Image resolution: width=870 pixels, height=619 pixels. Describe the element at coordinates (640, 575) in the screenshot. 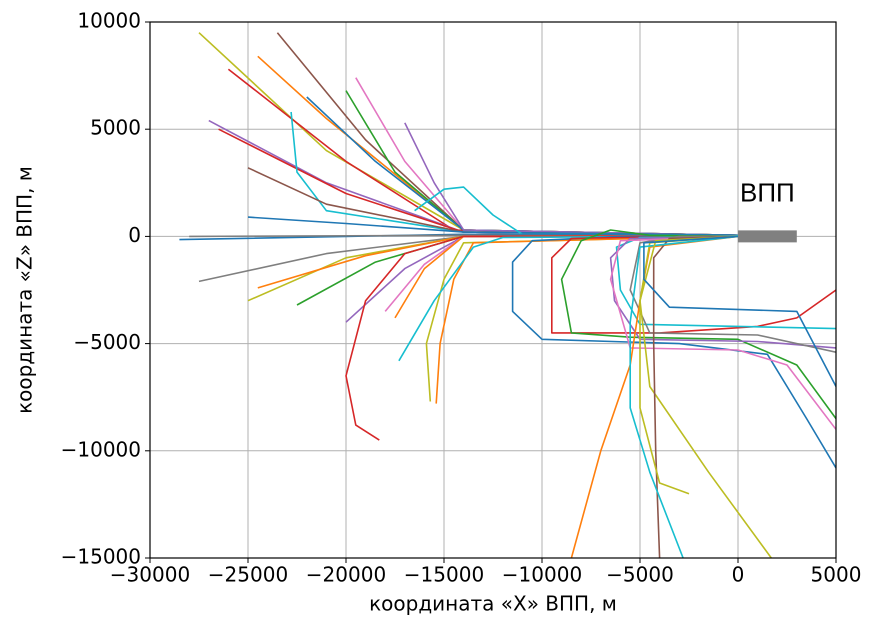

I see `x-tick-label: −5000` at that location.